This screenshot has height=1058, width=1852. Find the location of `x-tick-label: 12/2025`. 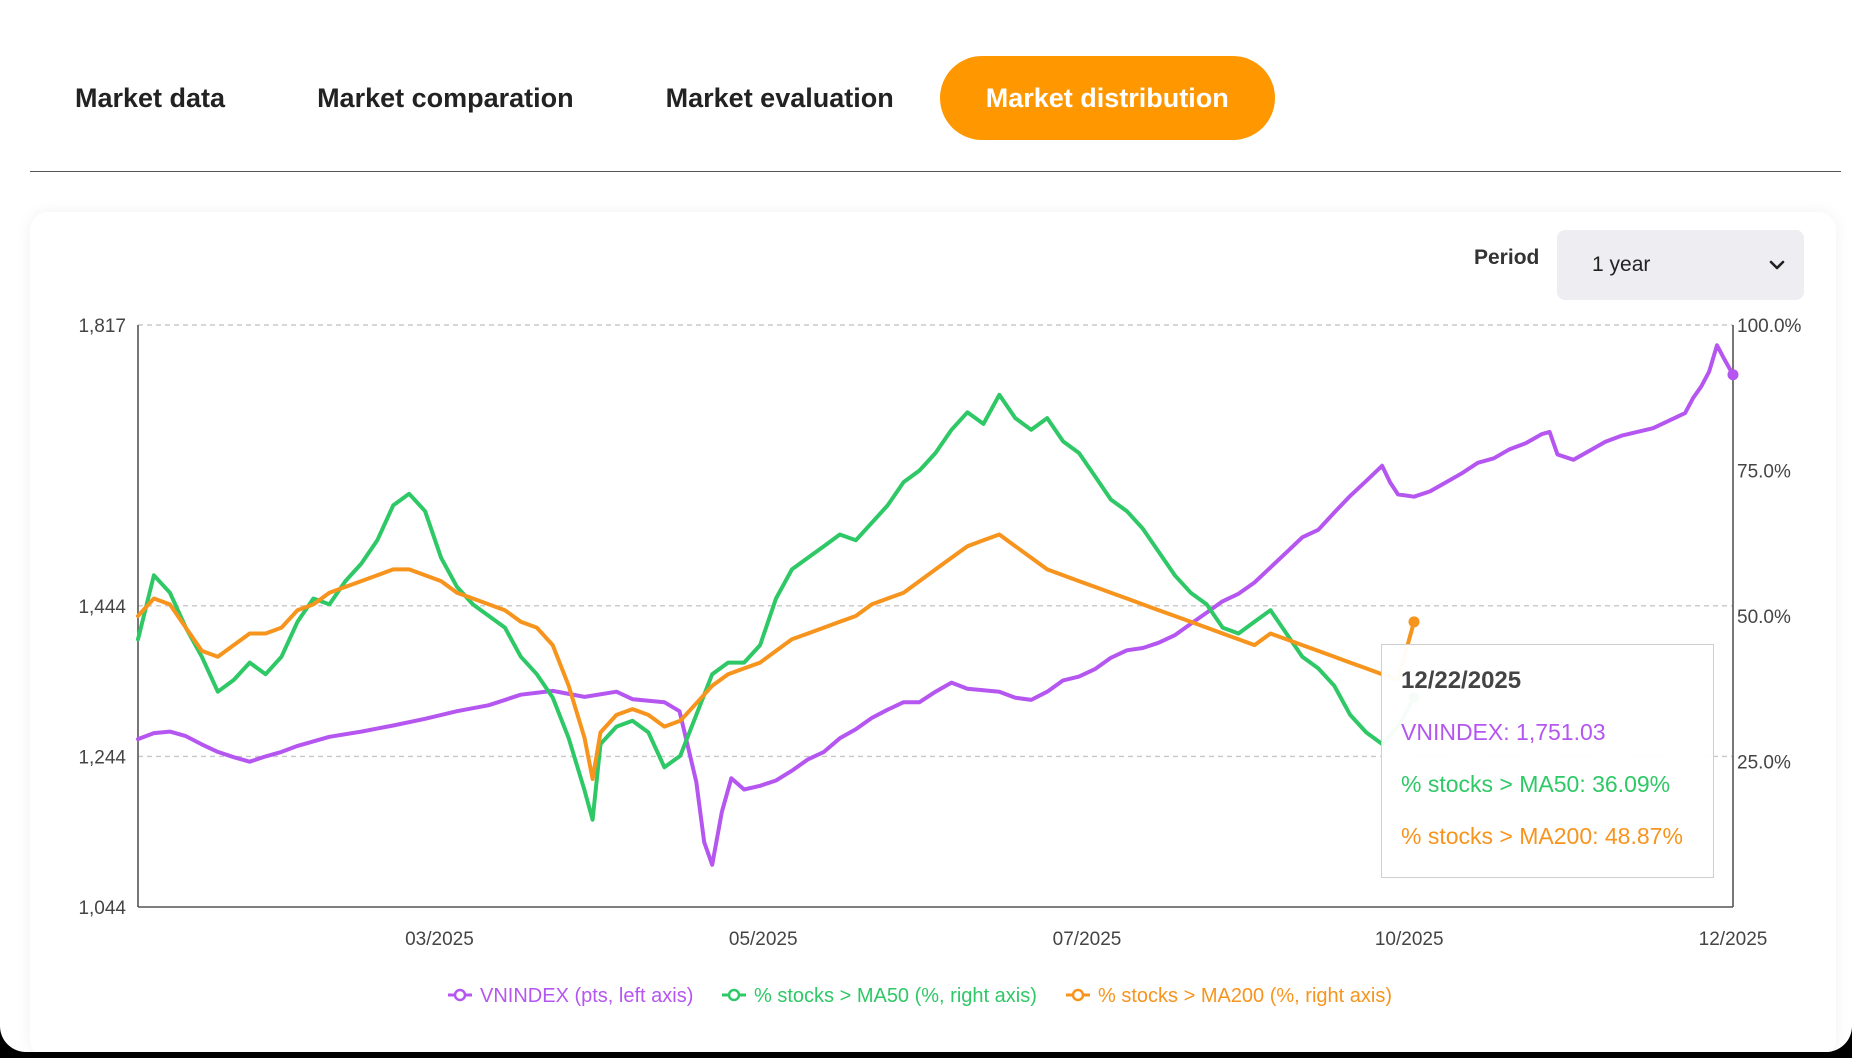

x-tick-label: 12/2025 is located at coordinates (1733, 939).